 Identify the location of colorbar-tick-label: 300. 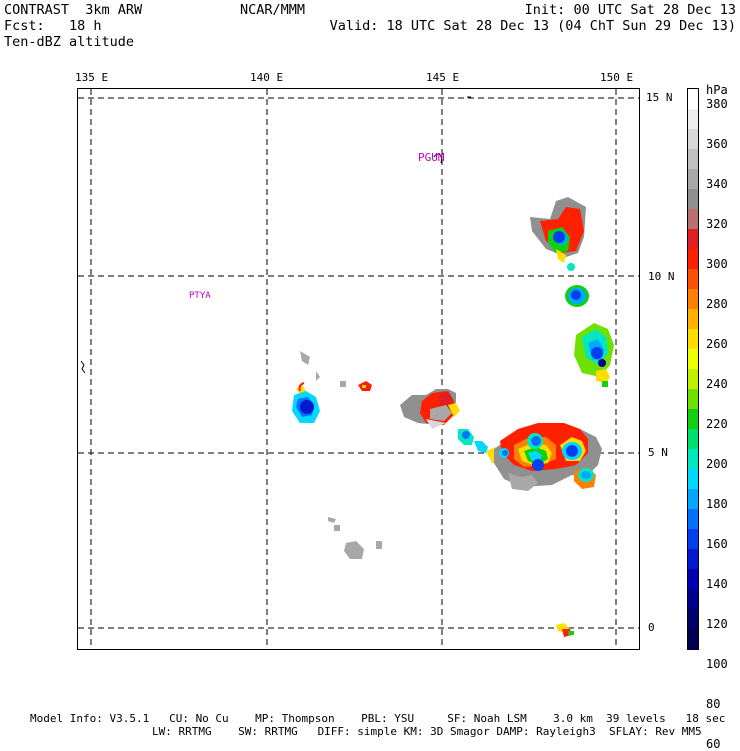
(717, 264).